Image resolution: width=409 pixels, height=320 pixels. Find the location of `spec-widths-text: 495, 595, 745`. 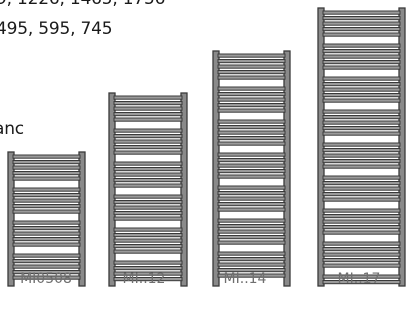

spec-widths-text: 495, 595, 745 is located at coordinates (56, 29).